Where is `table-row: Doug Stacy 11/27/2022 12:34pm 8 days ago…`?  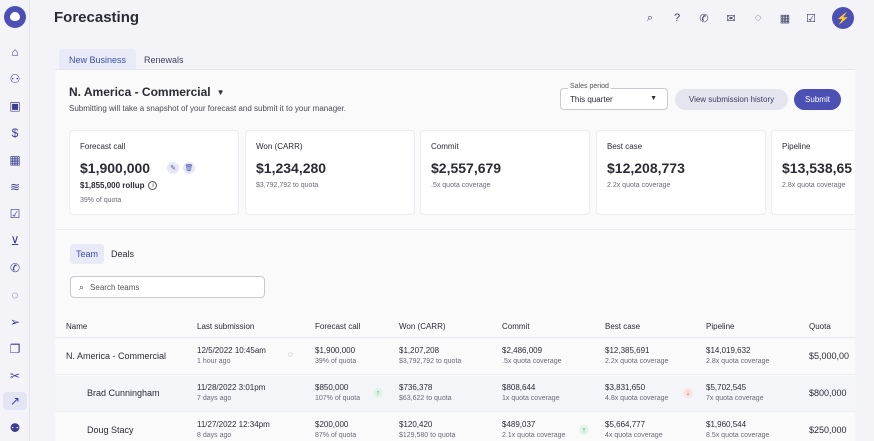
table-row: Doug Stacy 11/27/2022 12:34pm 8 days ago… is located at coordinates (455, 427).